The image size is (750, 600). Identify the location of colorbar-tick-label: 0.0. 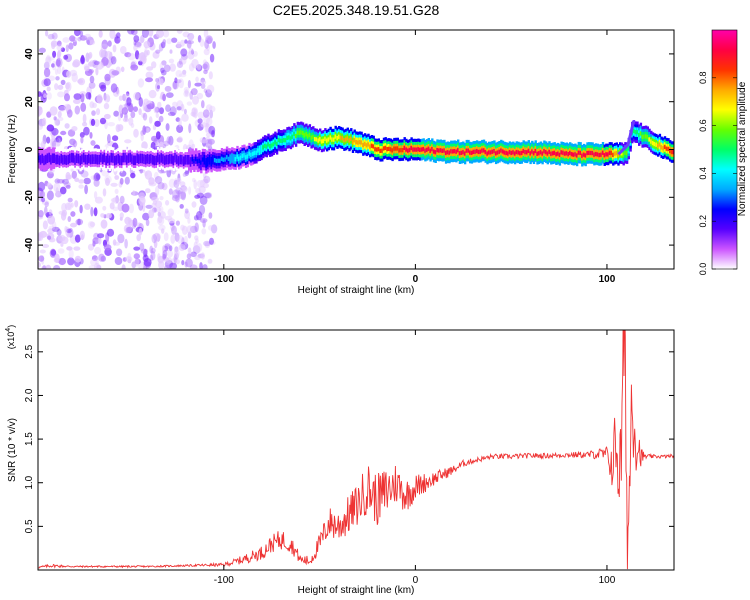
(703, 269).